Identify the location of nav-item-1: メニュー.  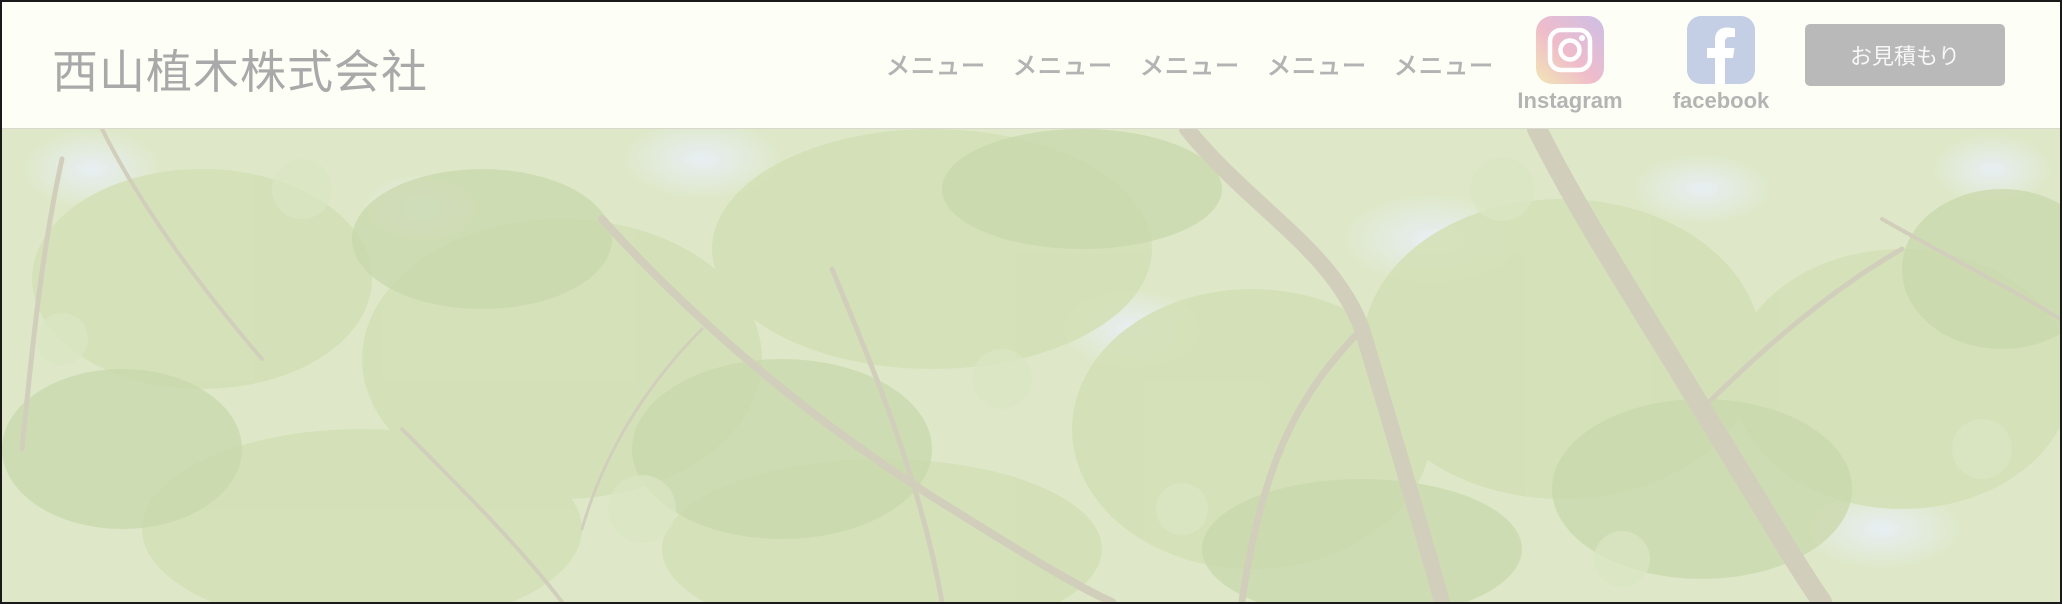
(936, 66).